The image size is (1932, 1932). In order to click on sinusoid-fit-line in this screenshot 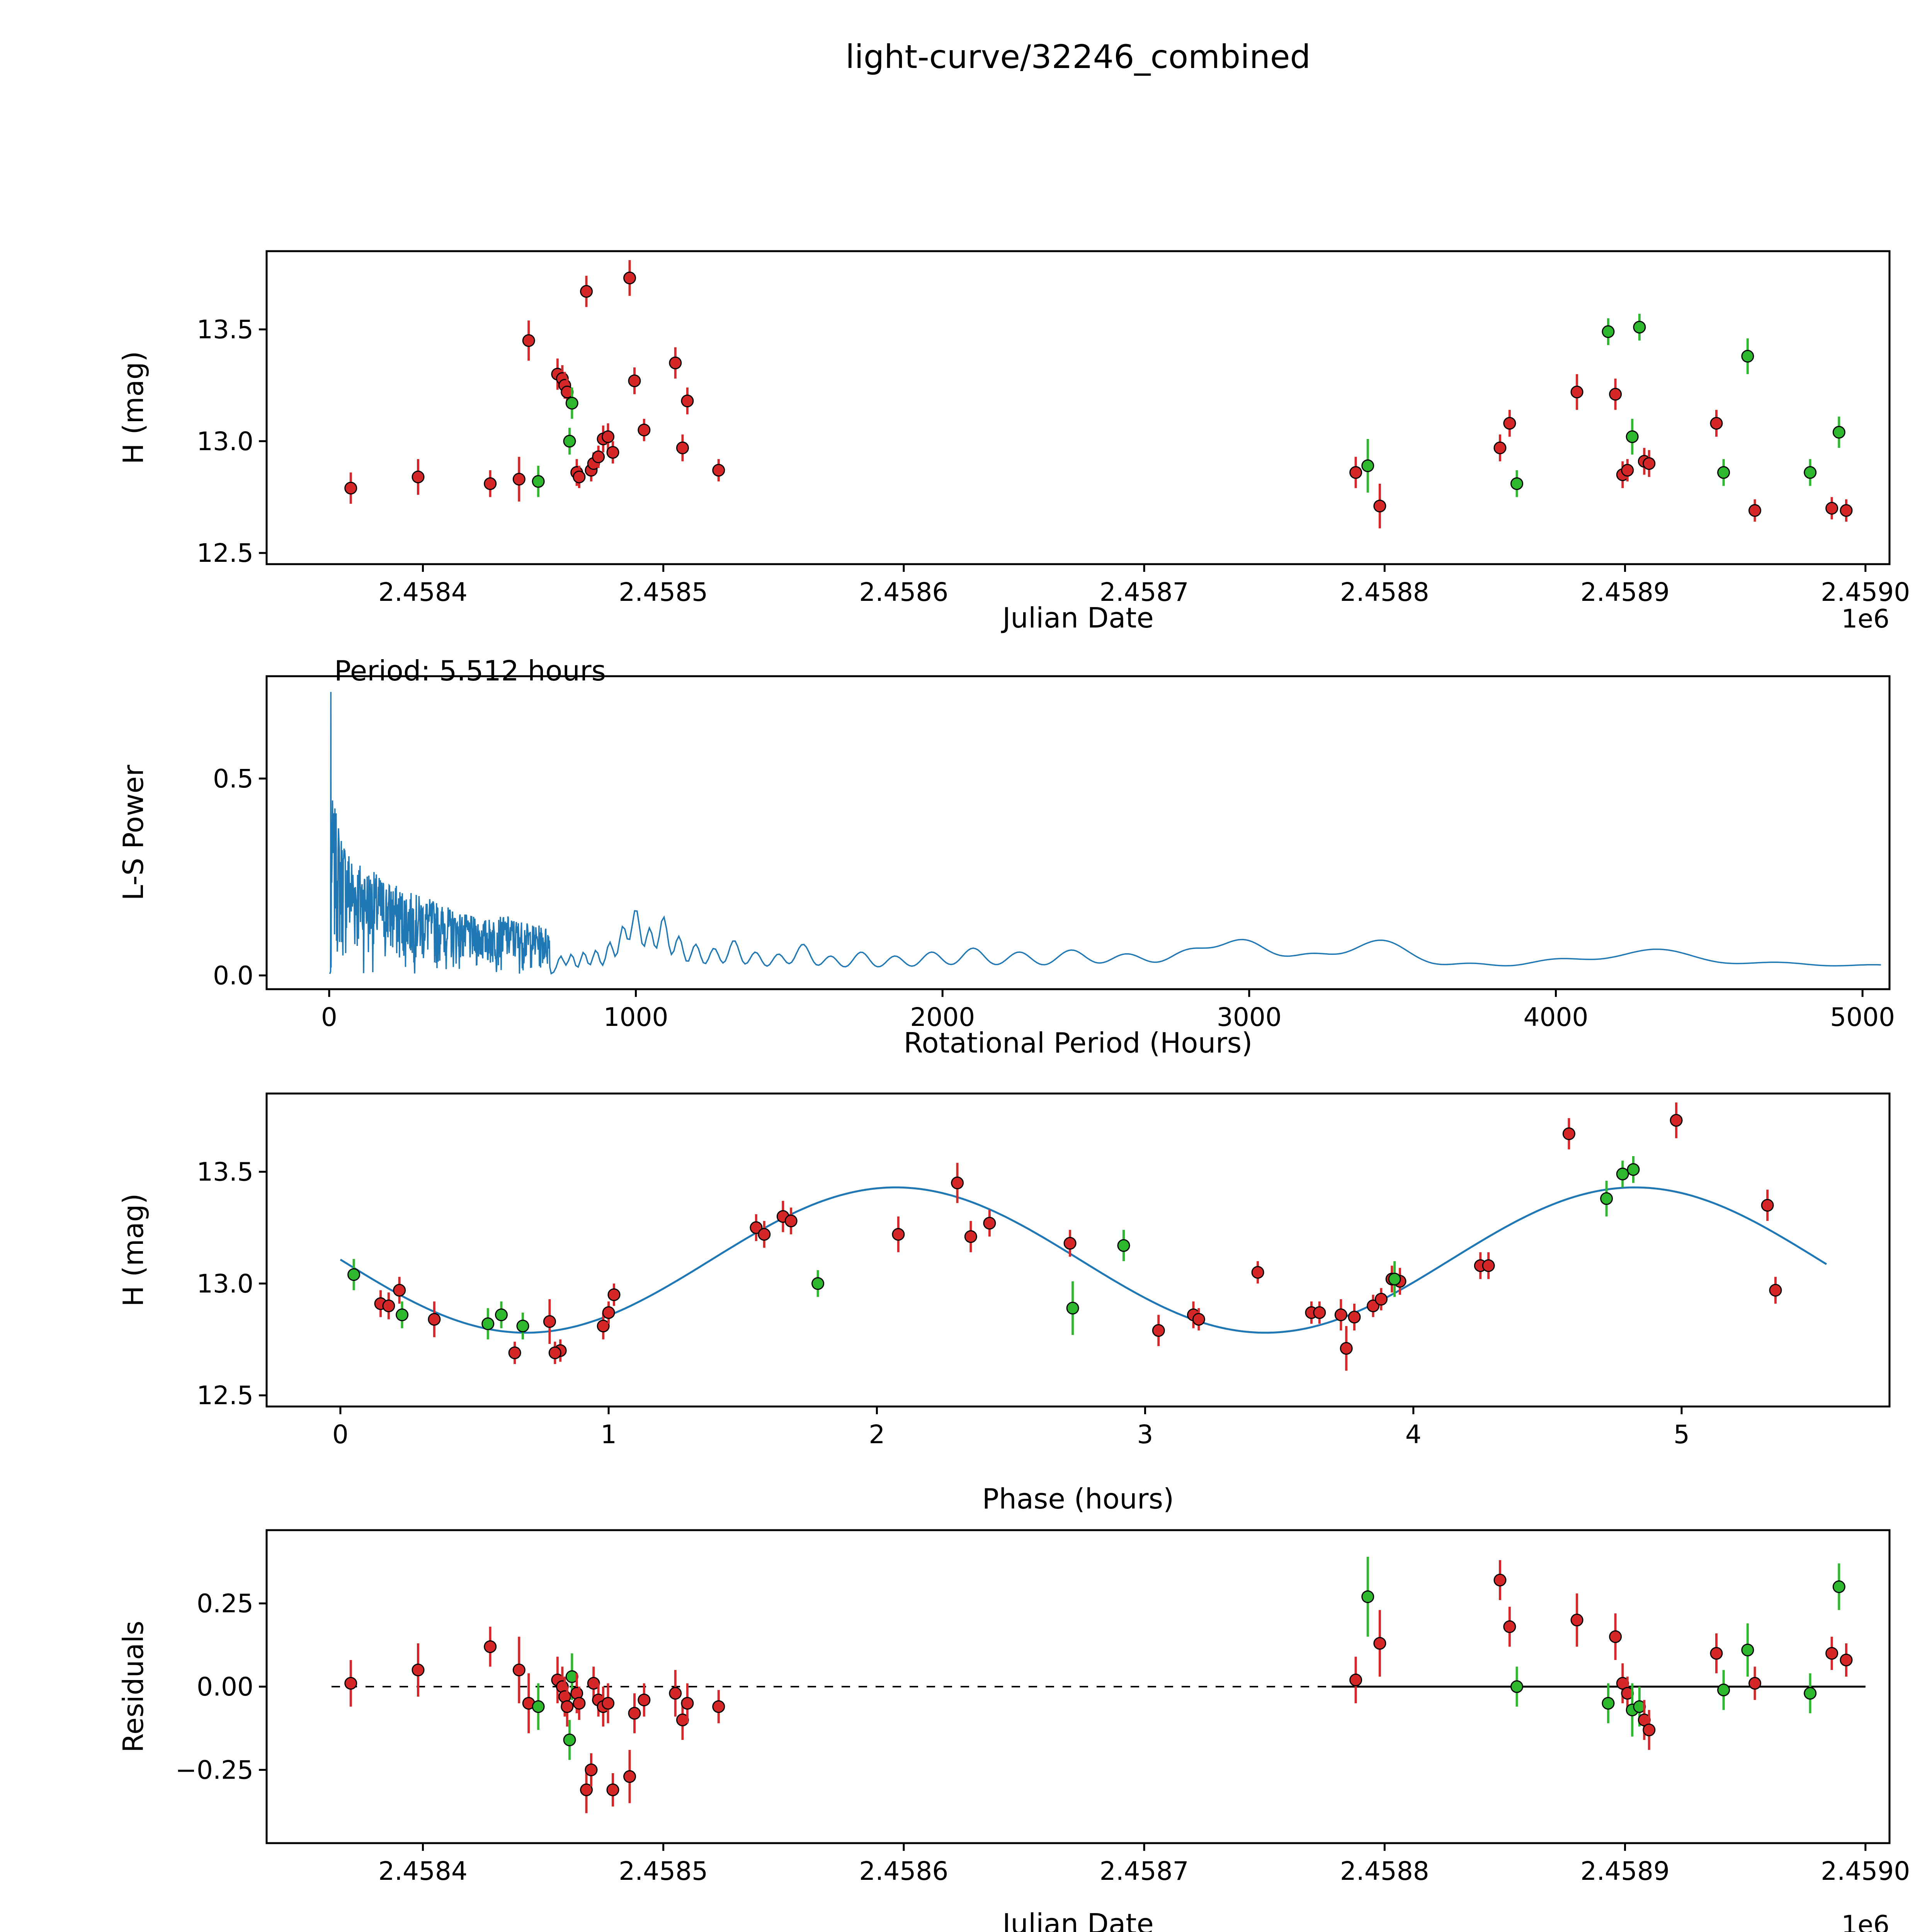, I will do `click(1084, 1260)`.